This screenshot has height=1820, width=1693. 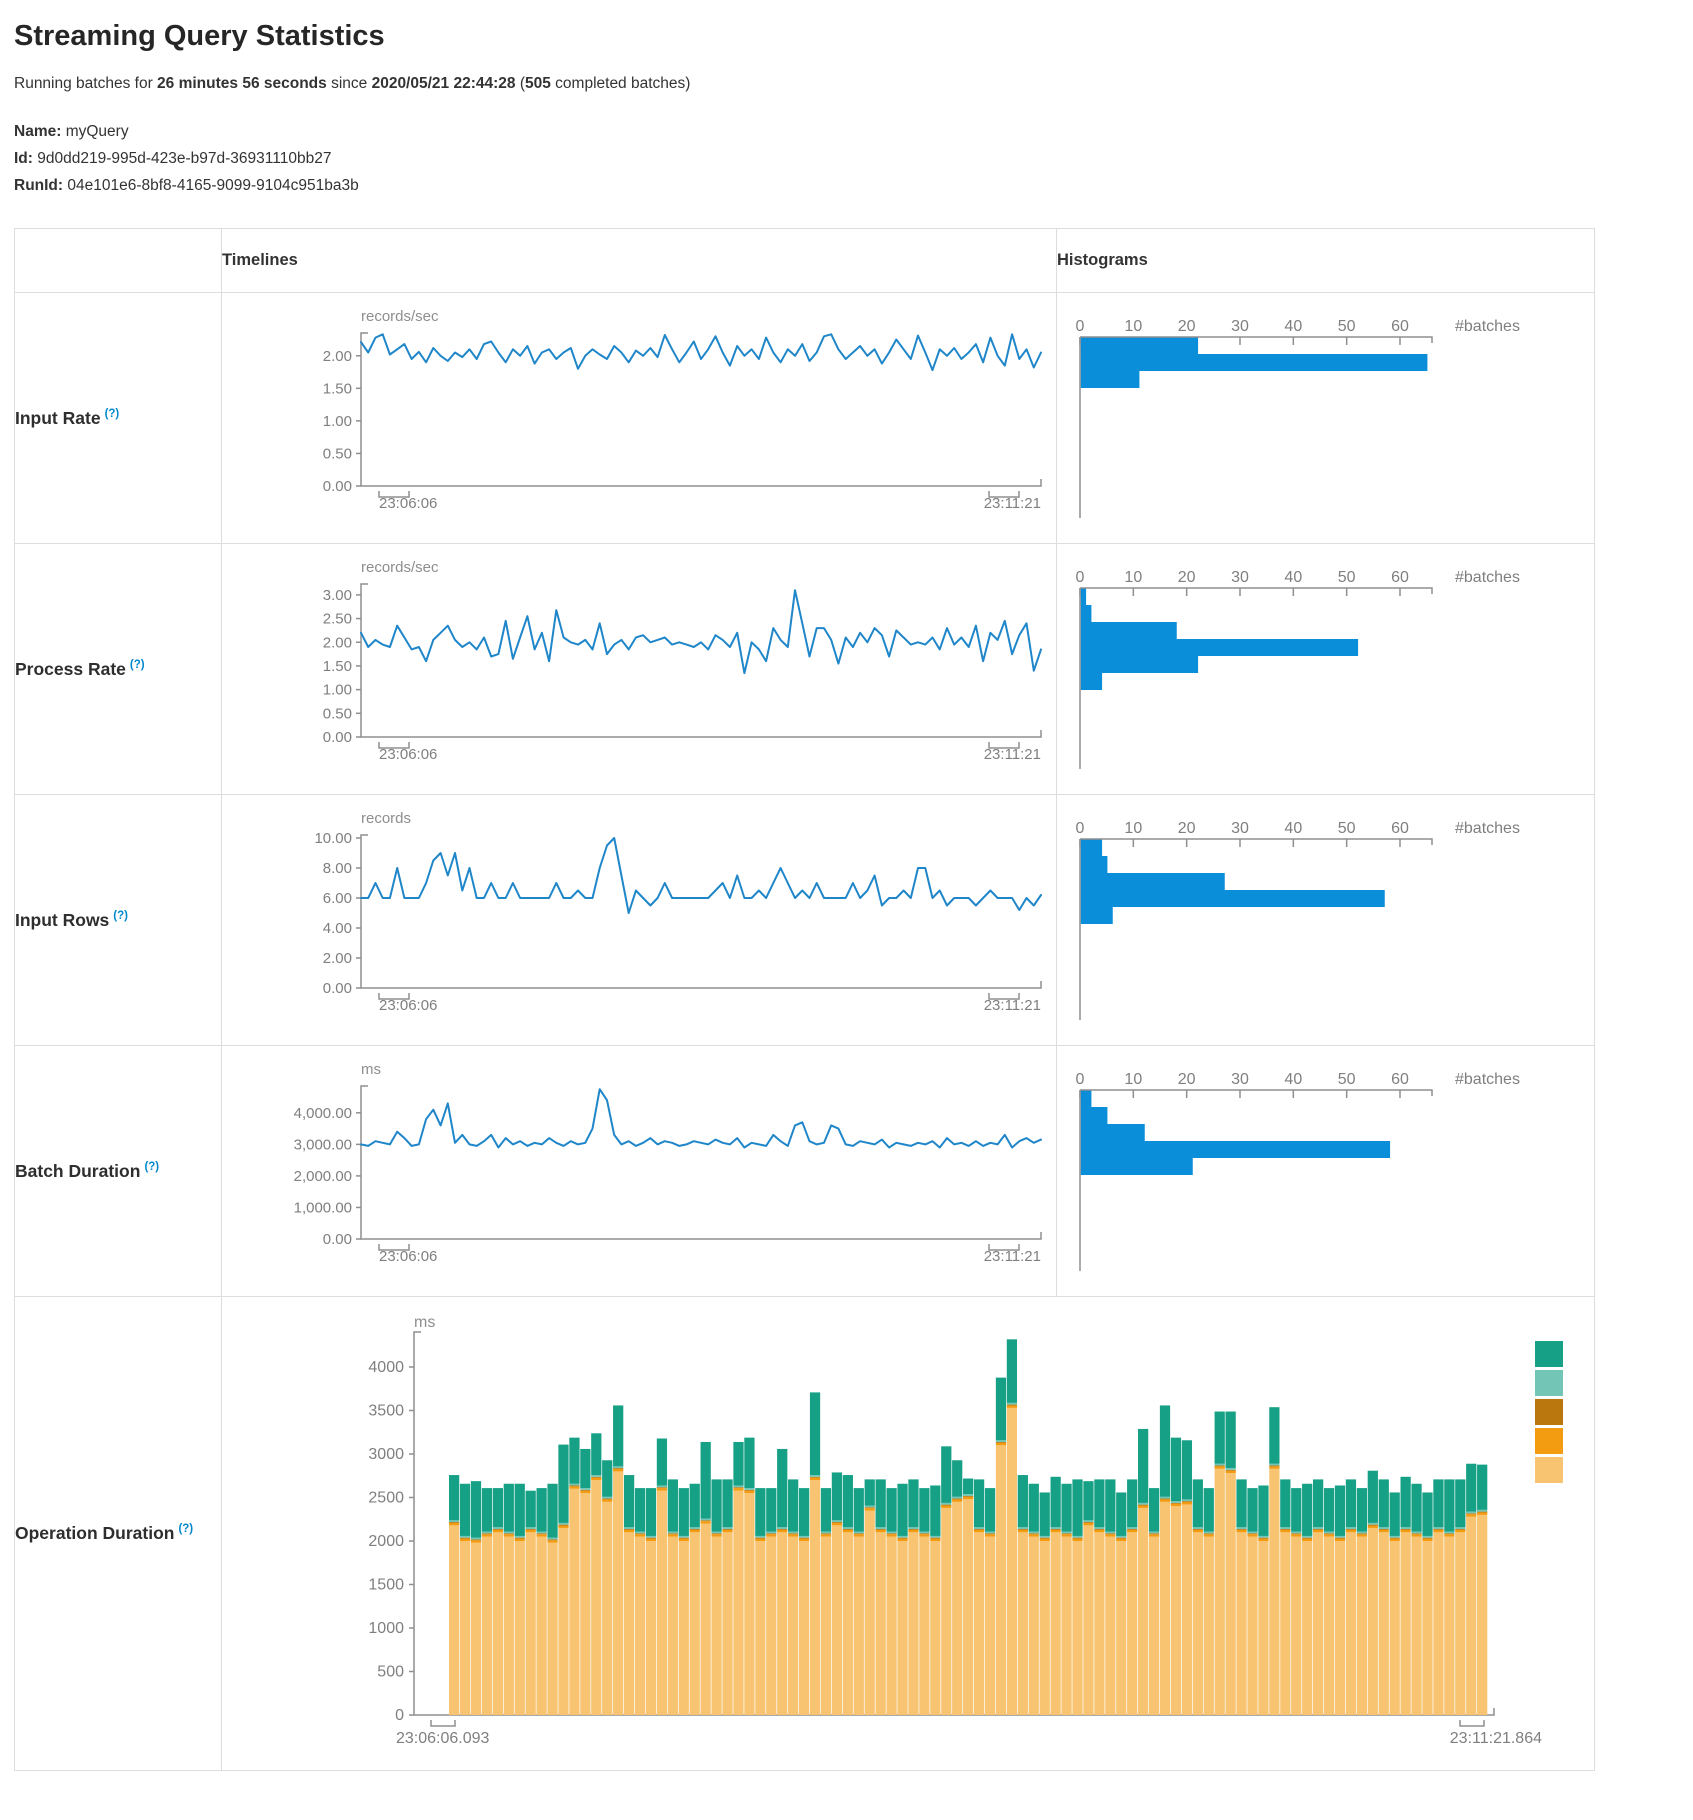 What do you see at coordinates (443, 83) in the screenshot?
I see `summary-start-time: 2020/05/21 22:44:28` at bounding box center [443, 83].